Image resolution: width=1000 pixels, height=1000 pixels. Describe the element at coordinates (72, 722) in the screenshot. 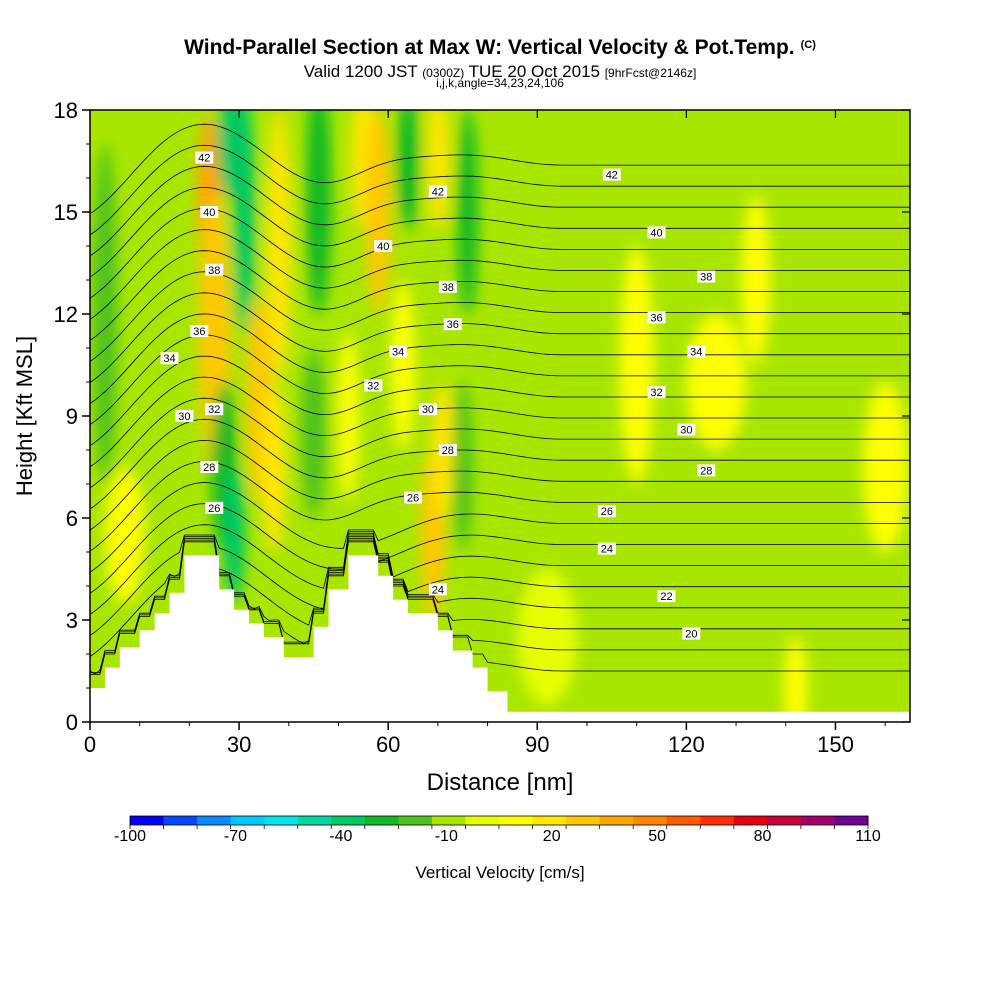

I see `y-tick-label: 0` at that location.